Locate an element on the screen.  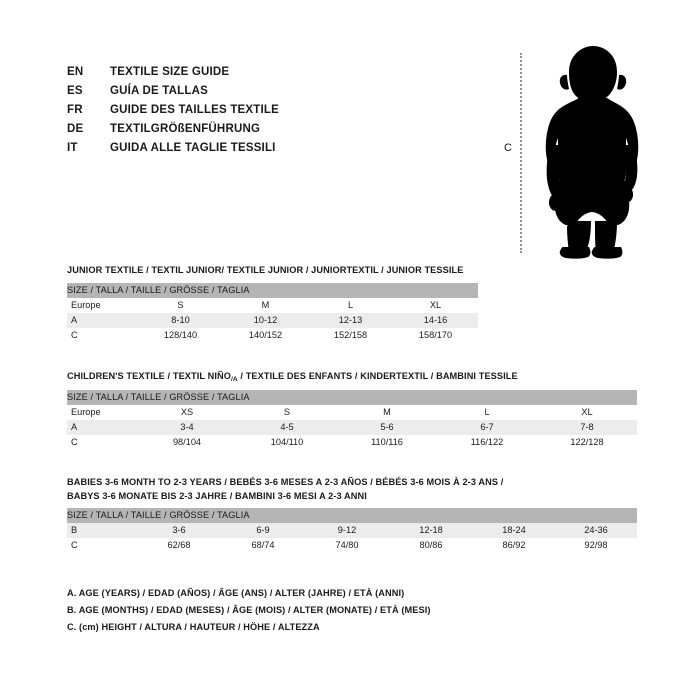
band-label-babies: SIZE / TALLA / TAILLE / GRÖSSE / TAGLIA is located at coordinates (352, 515).